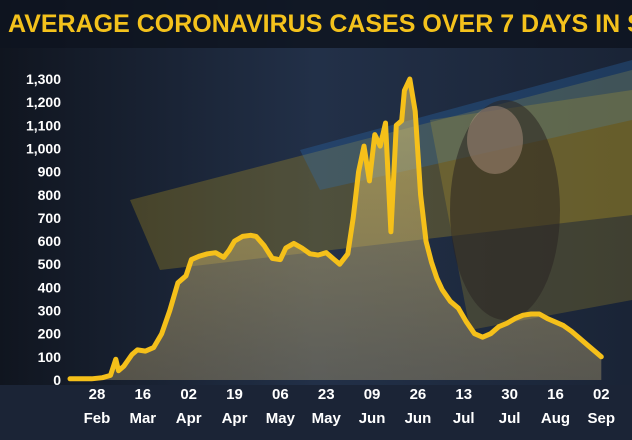 Image resolution: width=632 pixels, height=440 pixels. Describe the element at coordinates (43, 148) in the screenshot. I see `y-tick-label: 1,000` at that location.